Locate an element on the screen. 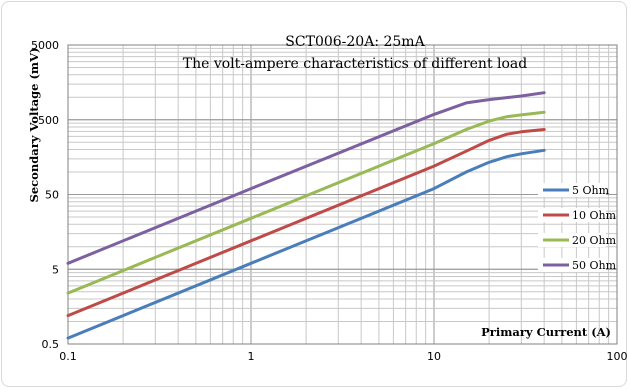 This screenshot has height=390, width=630. legend: 5 Ohm 10 Ohm 20 Ohm 50 Ohm is located at coordinates (577, 227).